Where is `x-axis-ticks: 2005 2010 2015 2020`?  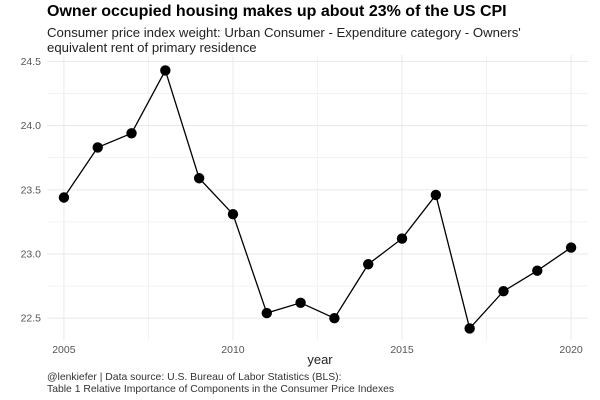
x-axis-ticks: 2005 2010 2015 2020 is located at coordinates (317, 350).